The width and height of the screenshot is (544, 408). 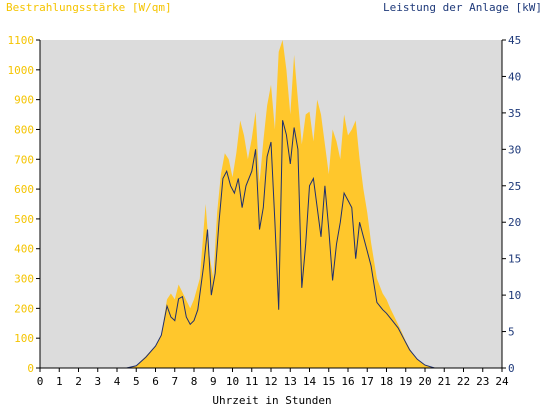 What do you see at coordinates (30, 368) in the screenshot?
I see `left-y-tick-label: 0` at bounding box center [30, 368].